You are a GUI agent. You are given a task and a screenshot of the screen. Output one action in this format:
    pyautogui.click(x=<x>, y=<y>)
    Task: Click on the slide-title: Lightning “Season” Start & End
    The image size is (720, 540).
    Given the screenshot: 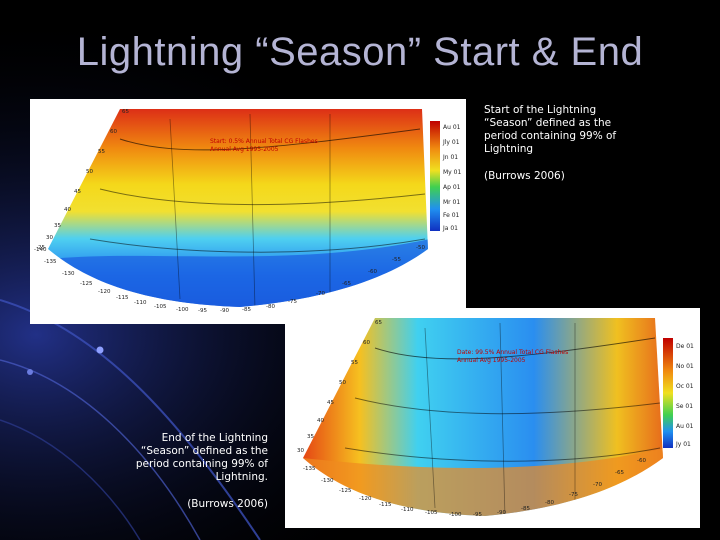 What is the action you would take?
    pyautogui.click(x=360, y=52)
    